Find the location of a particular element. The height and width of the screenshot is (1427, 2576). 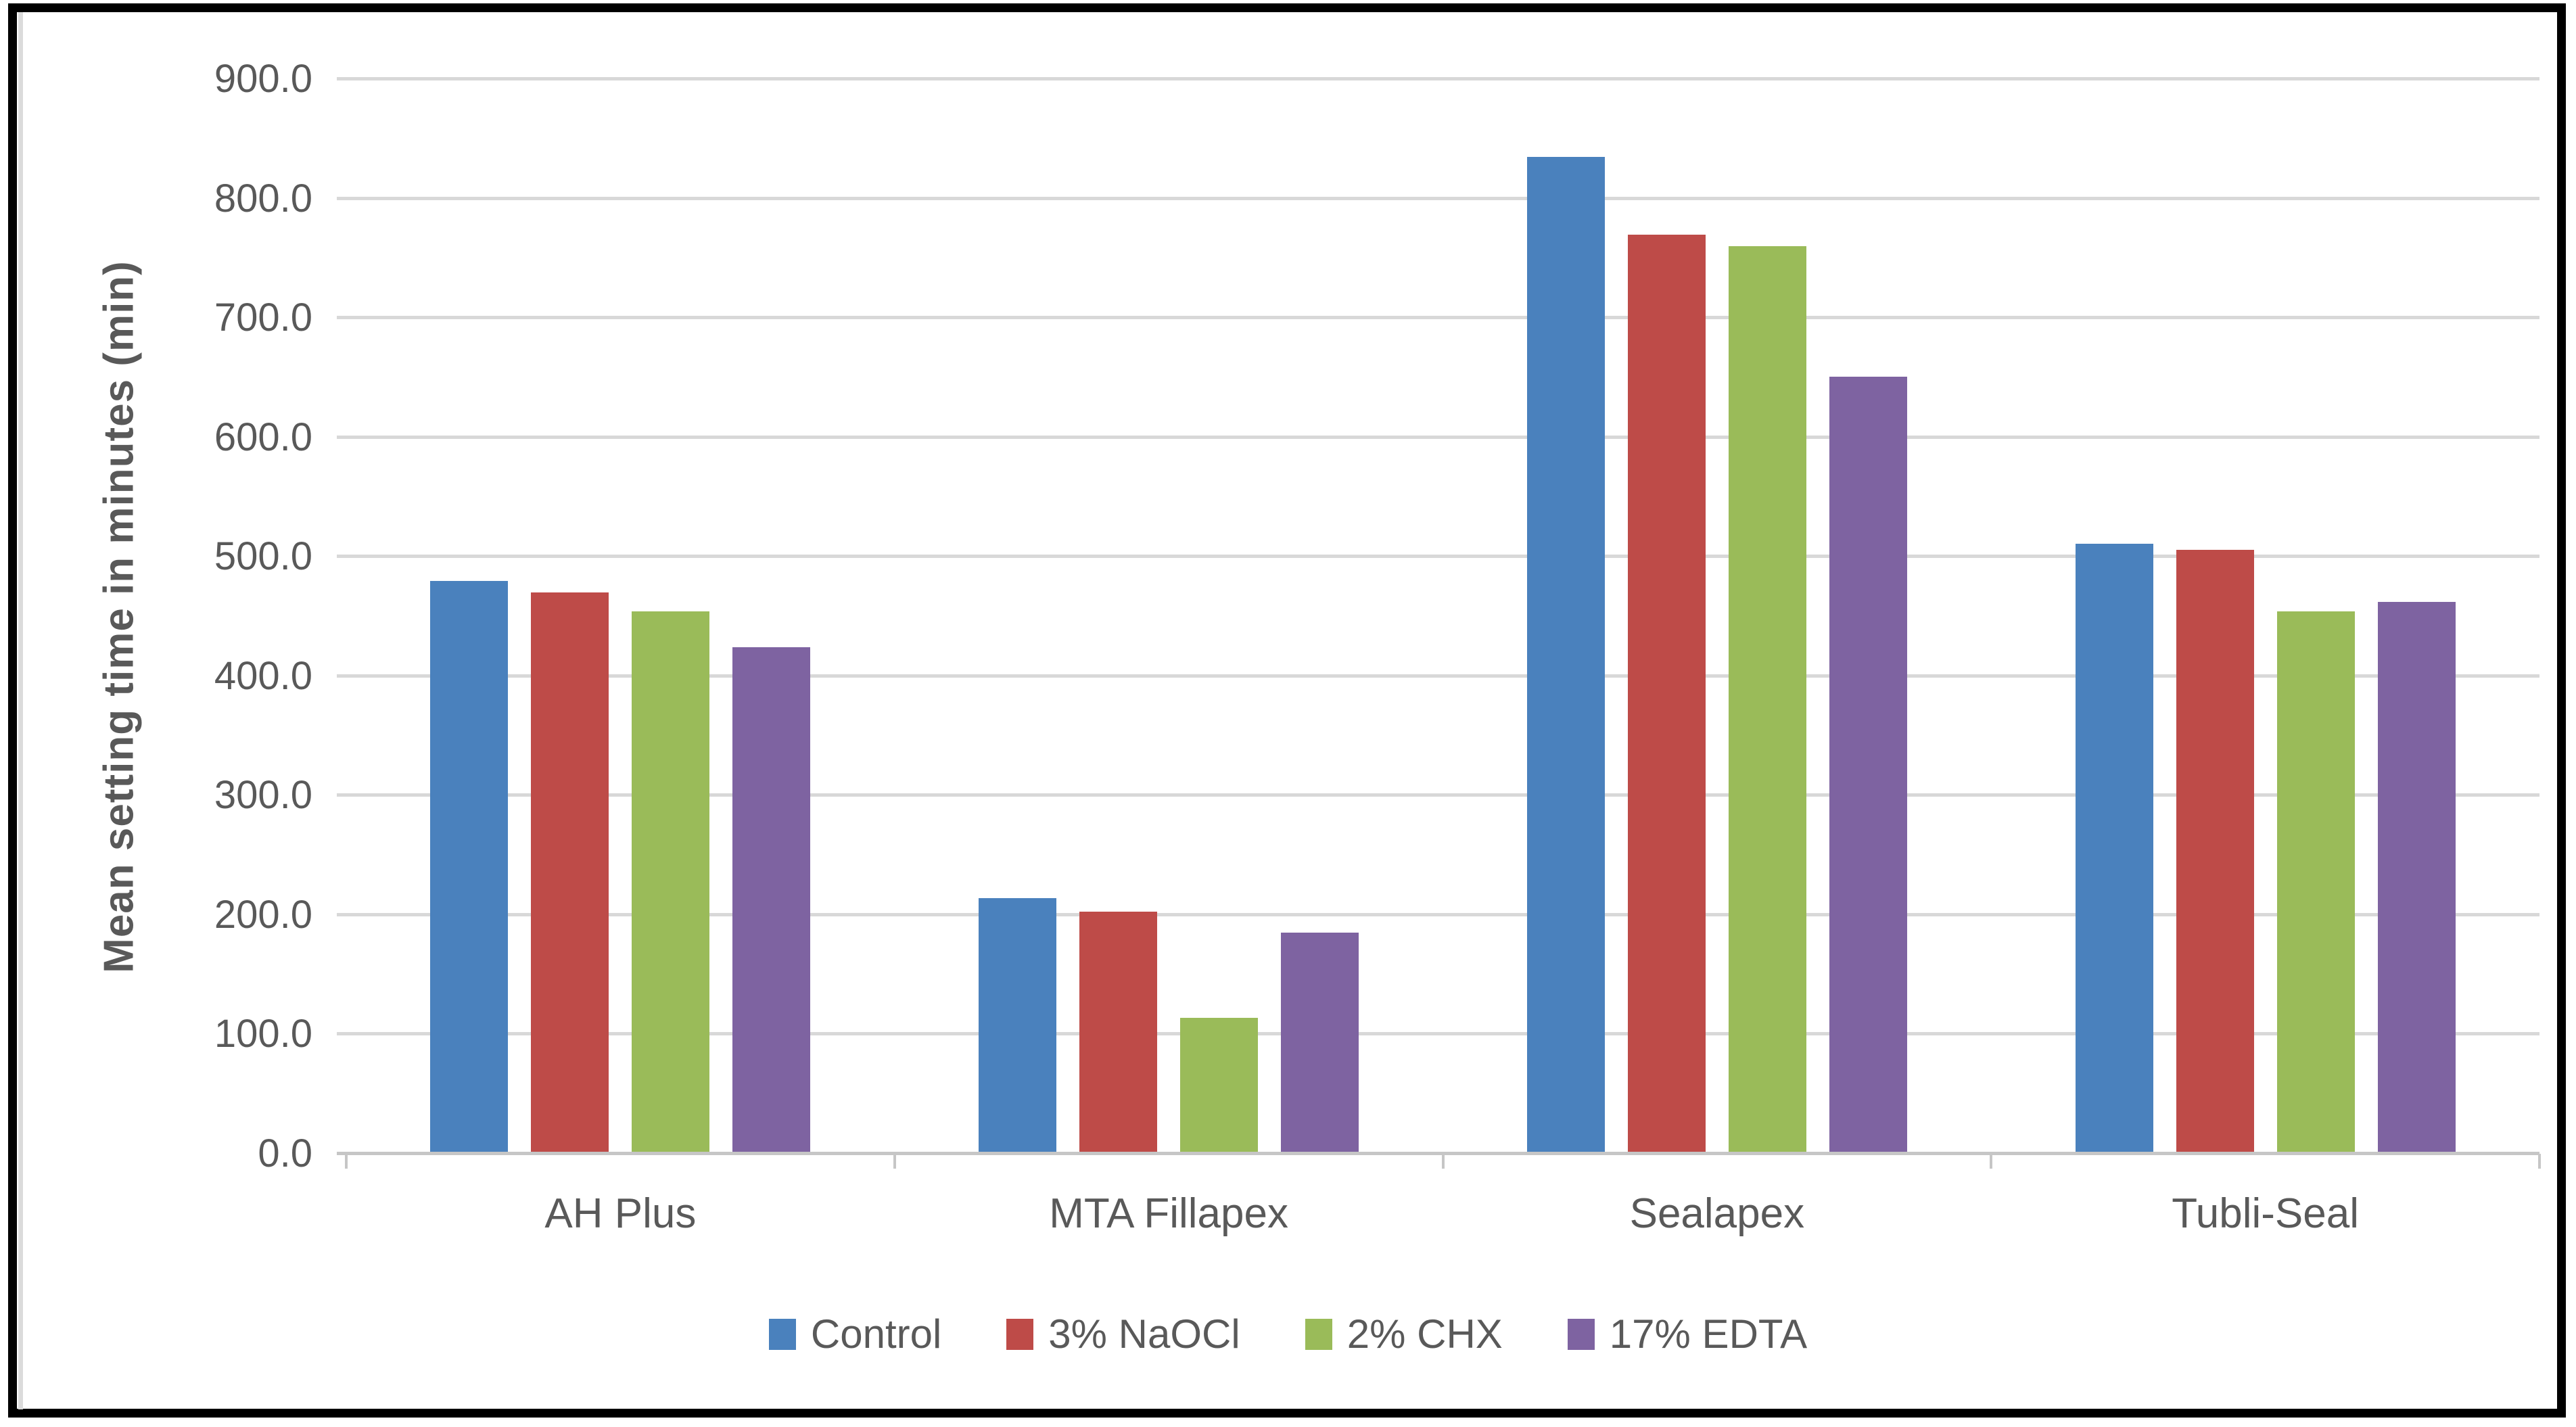

gridline-300.0 is located at coordinates (1438, 795).